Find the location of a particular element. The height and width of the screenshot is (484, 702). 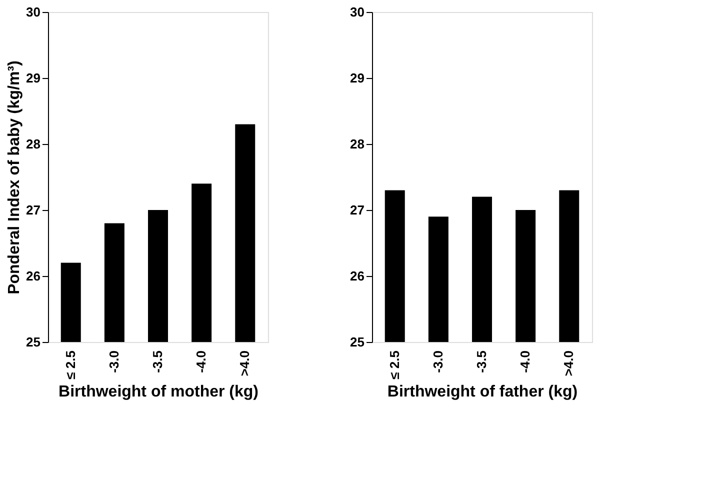

x-axis-title: Birthweight of mother (kg) is located at coordinates (158, 391).